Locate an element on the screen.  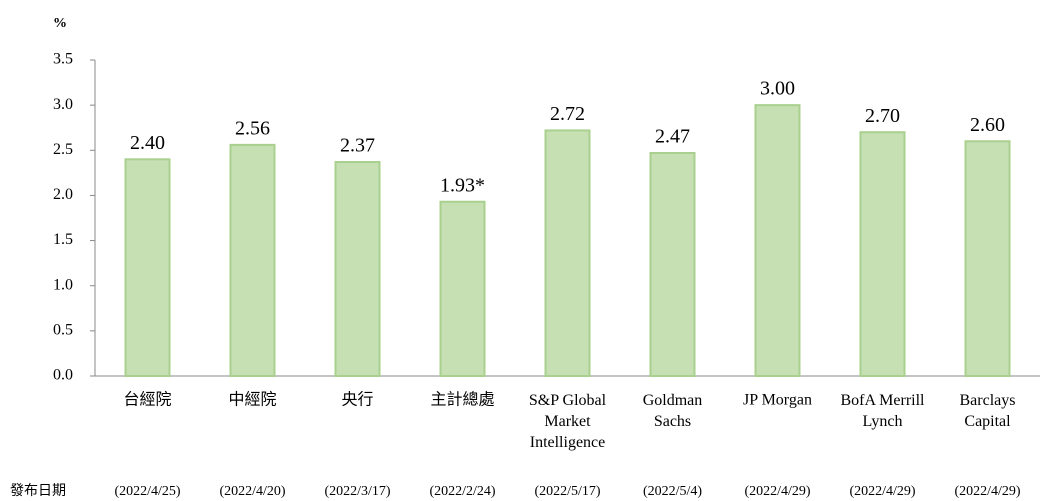
value-label: 2.60 is located at coordinates (987, 125).